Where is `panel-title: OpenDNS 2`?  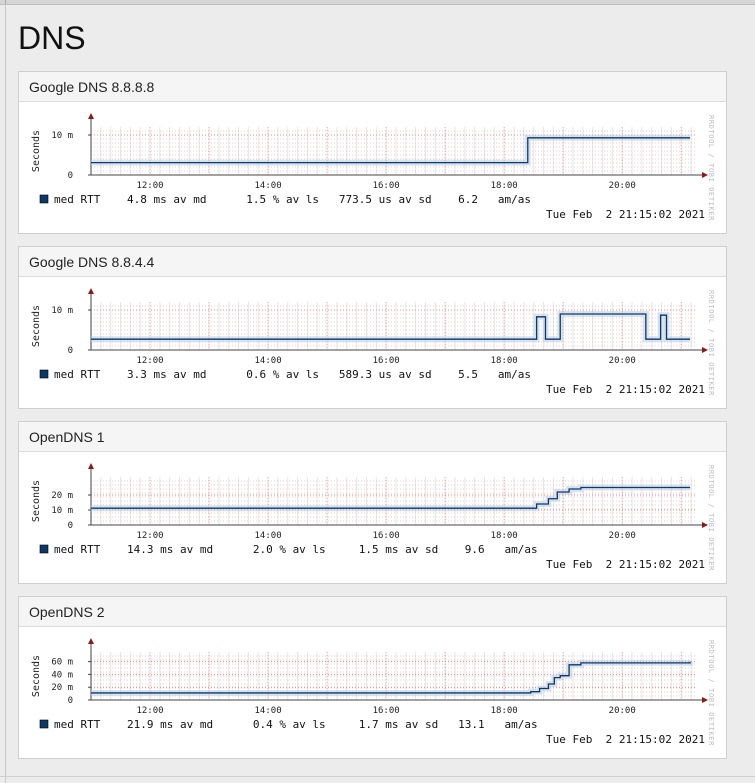
panel-title: OpenDNS 2 is located at coordinates (372, 612).